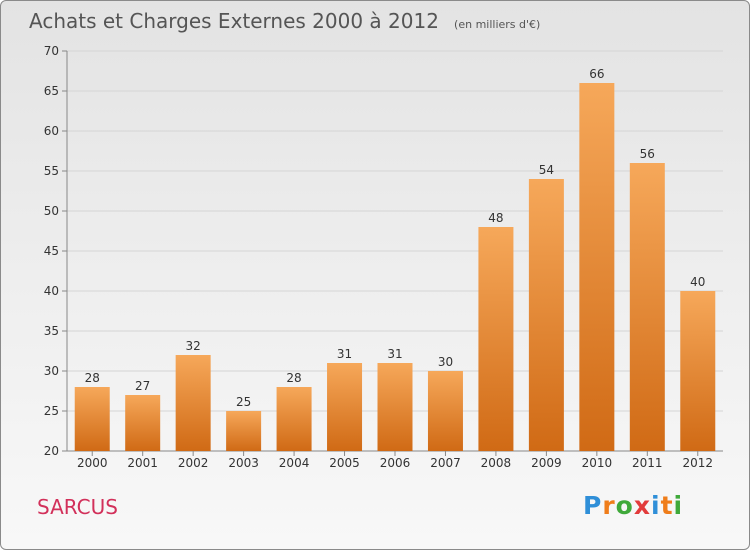 The image size is (750, 550). Describe the element at coordinates (596, 74) in the screenshot. I see `data-label-2010: 66` at that location.